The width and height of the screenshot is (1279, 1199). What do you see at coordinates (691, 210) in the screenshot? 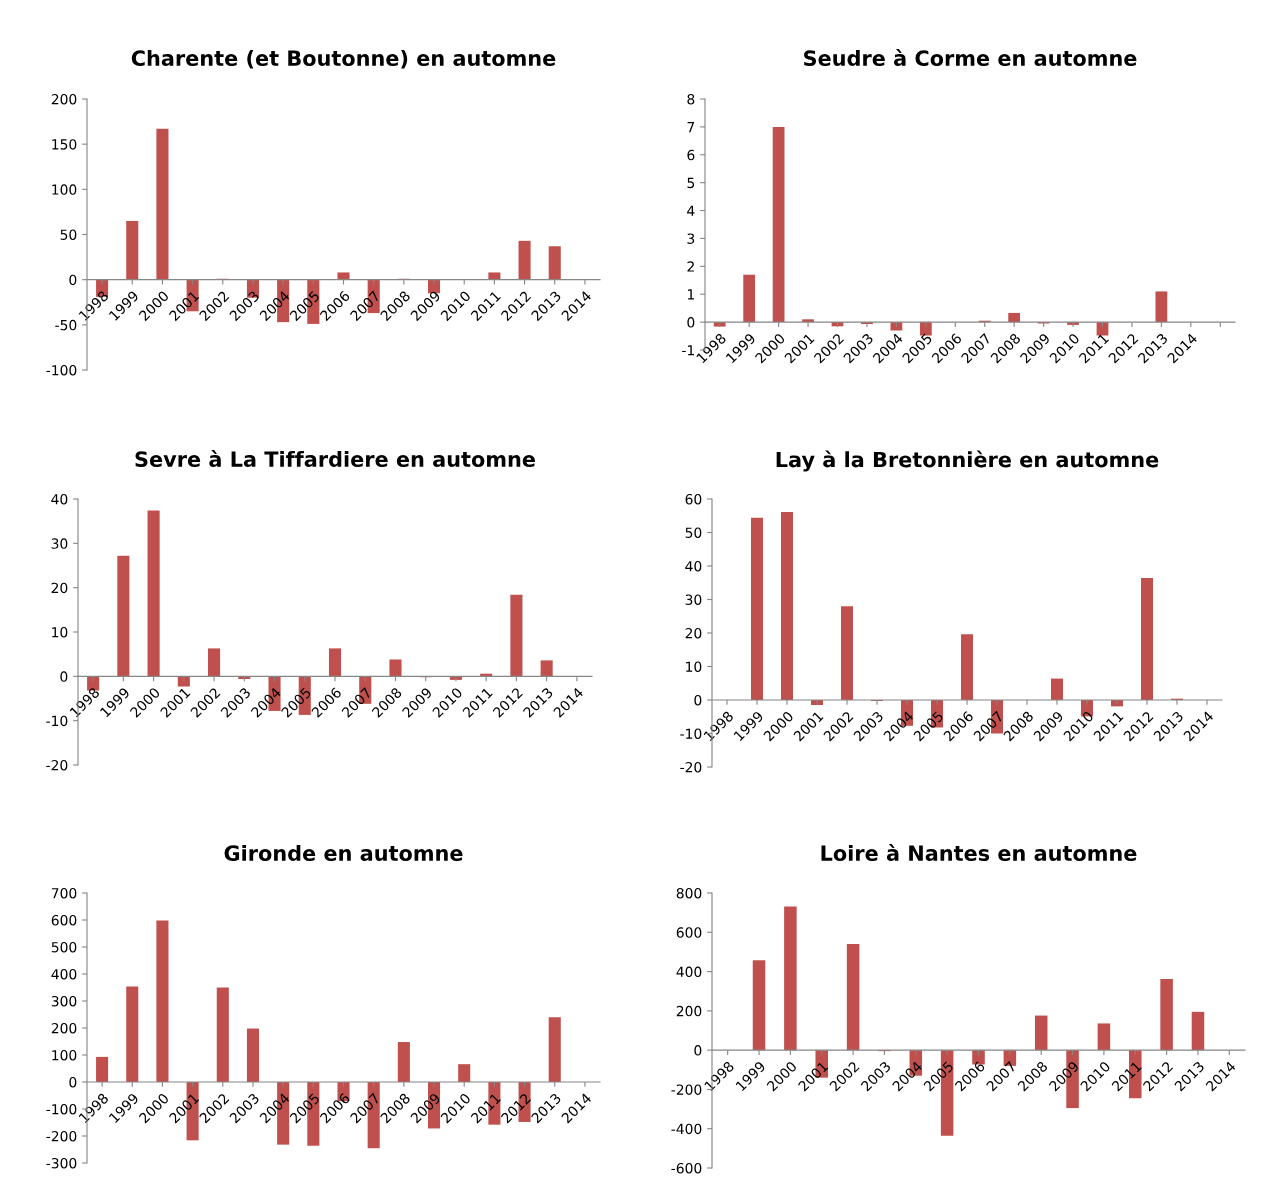
I see `y-tick-label: 4` at bounding box center [691, 210].